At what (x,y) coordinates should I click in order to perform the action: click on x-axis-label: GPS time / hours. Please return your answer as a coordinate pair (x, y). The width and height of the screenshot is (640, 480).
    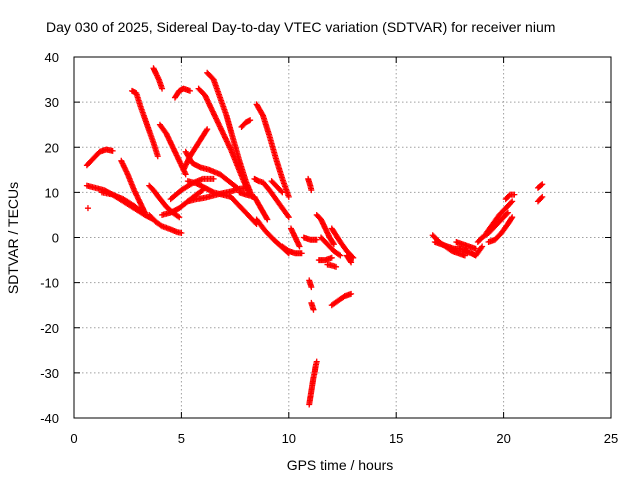
    Looking at the image, I should click on (340, 465).